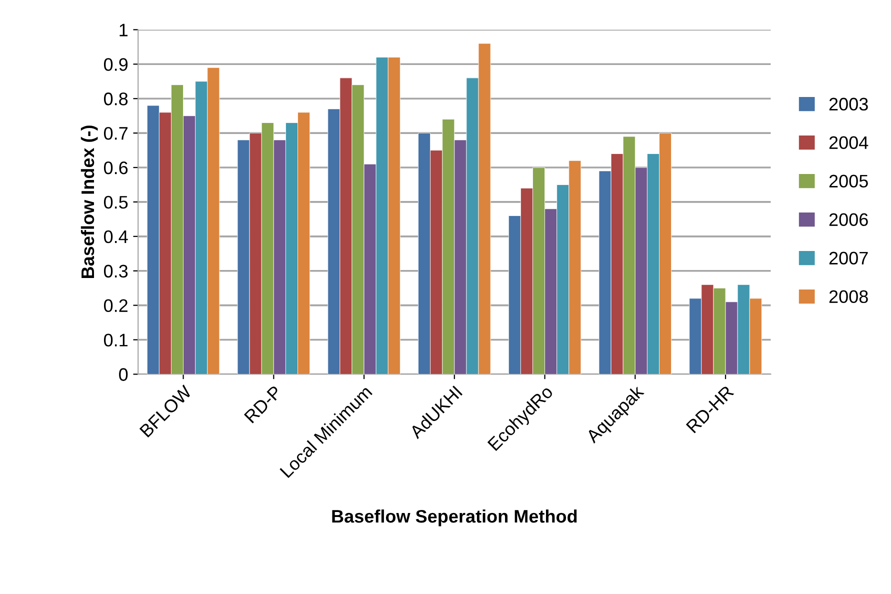 The width and height of the screenshot is (891, 594). What do you see at coordinates (116, 99) in the screenshot?
I see `y-tick-label: 0.8` at bounding box center [116, 99].